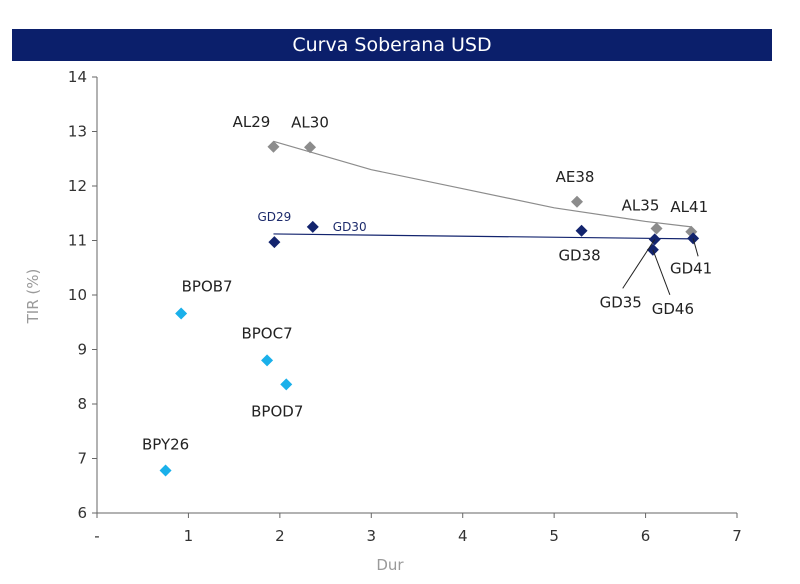 This screenshot has width=800, height=584. Describe the element at coordinates (392, 45) in the screenshot. I see `chart-title: Curva Soberana USD` at that location.